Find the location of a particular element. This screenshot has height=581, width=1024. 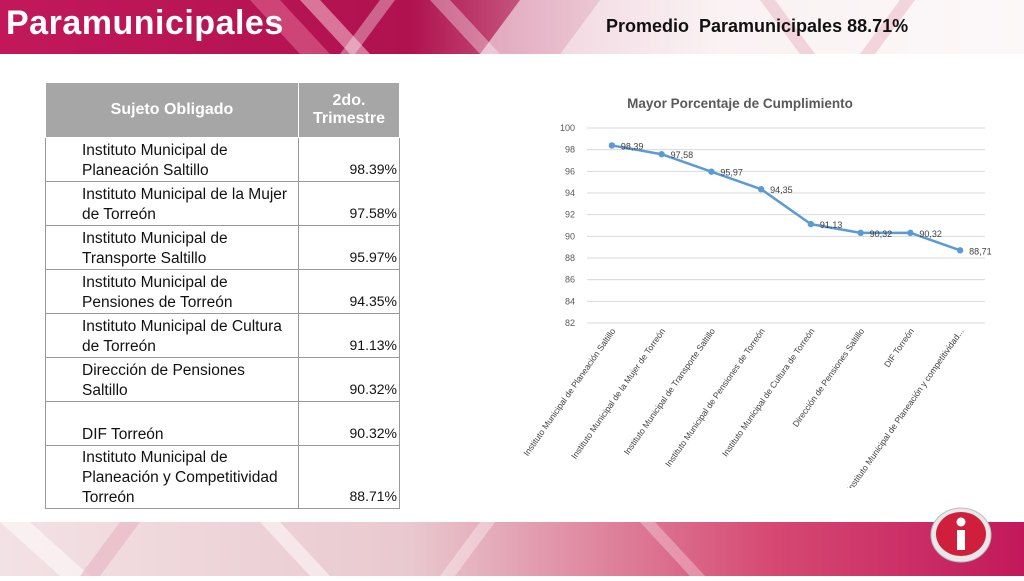

info-icon is located at coordinates (961, 535).